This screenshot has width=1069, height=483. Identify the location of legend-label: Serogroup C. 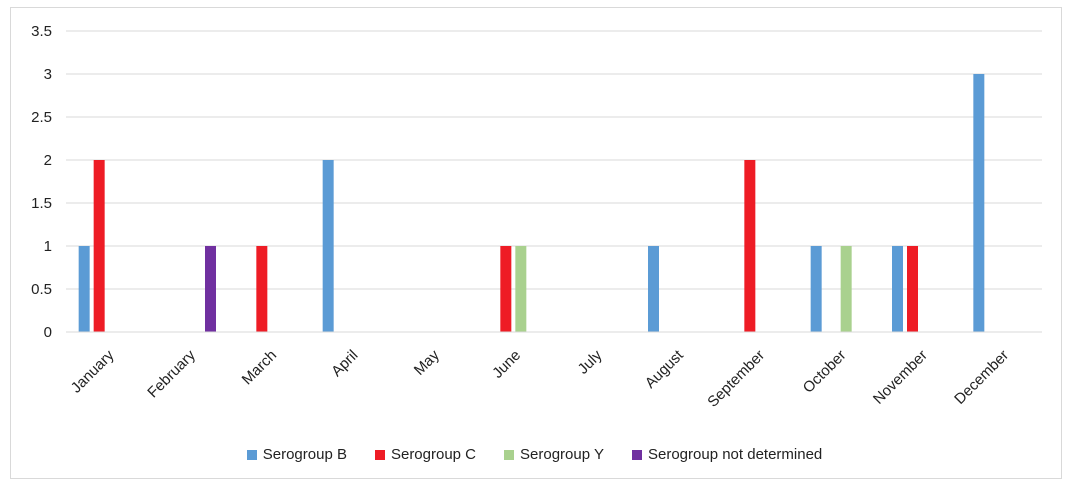
(433, 454).